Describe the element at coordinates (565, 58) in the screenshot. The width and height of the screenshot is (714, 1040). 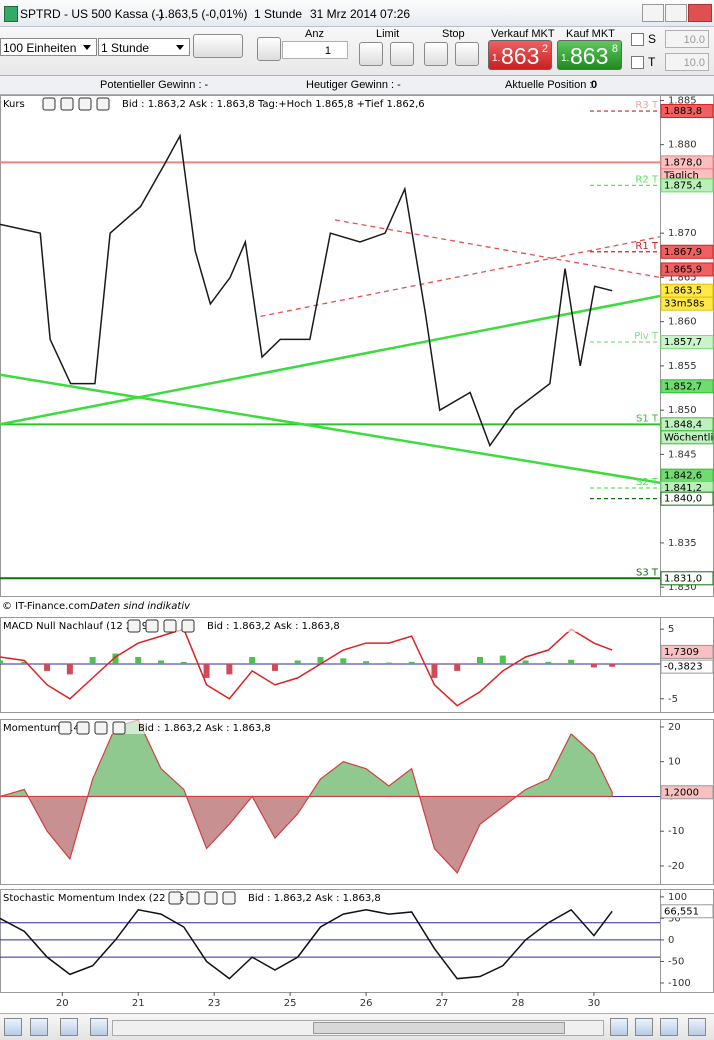
I see `buy-prefix: 1.` at that location.